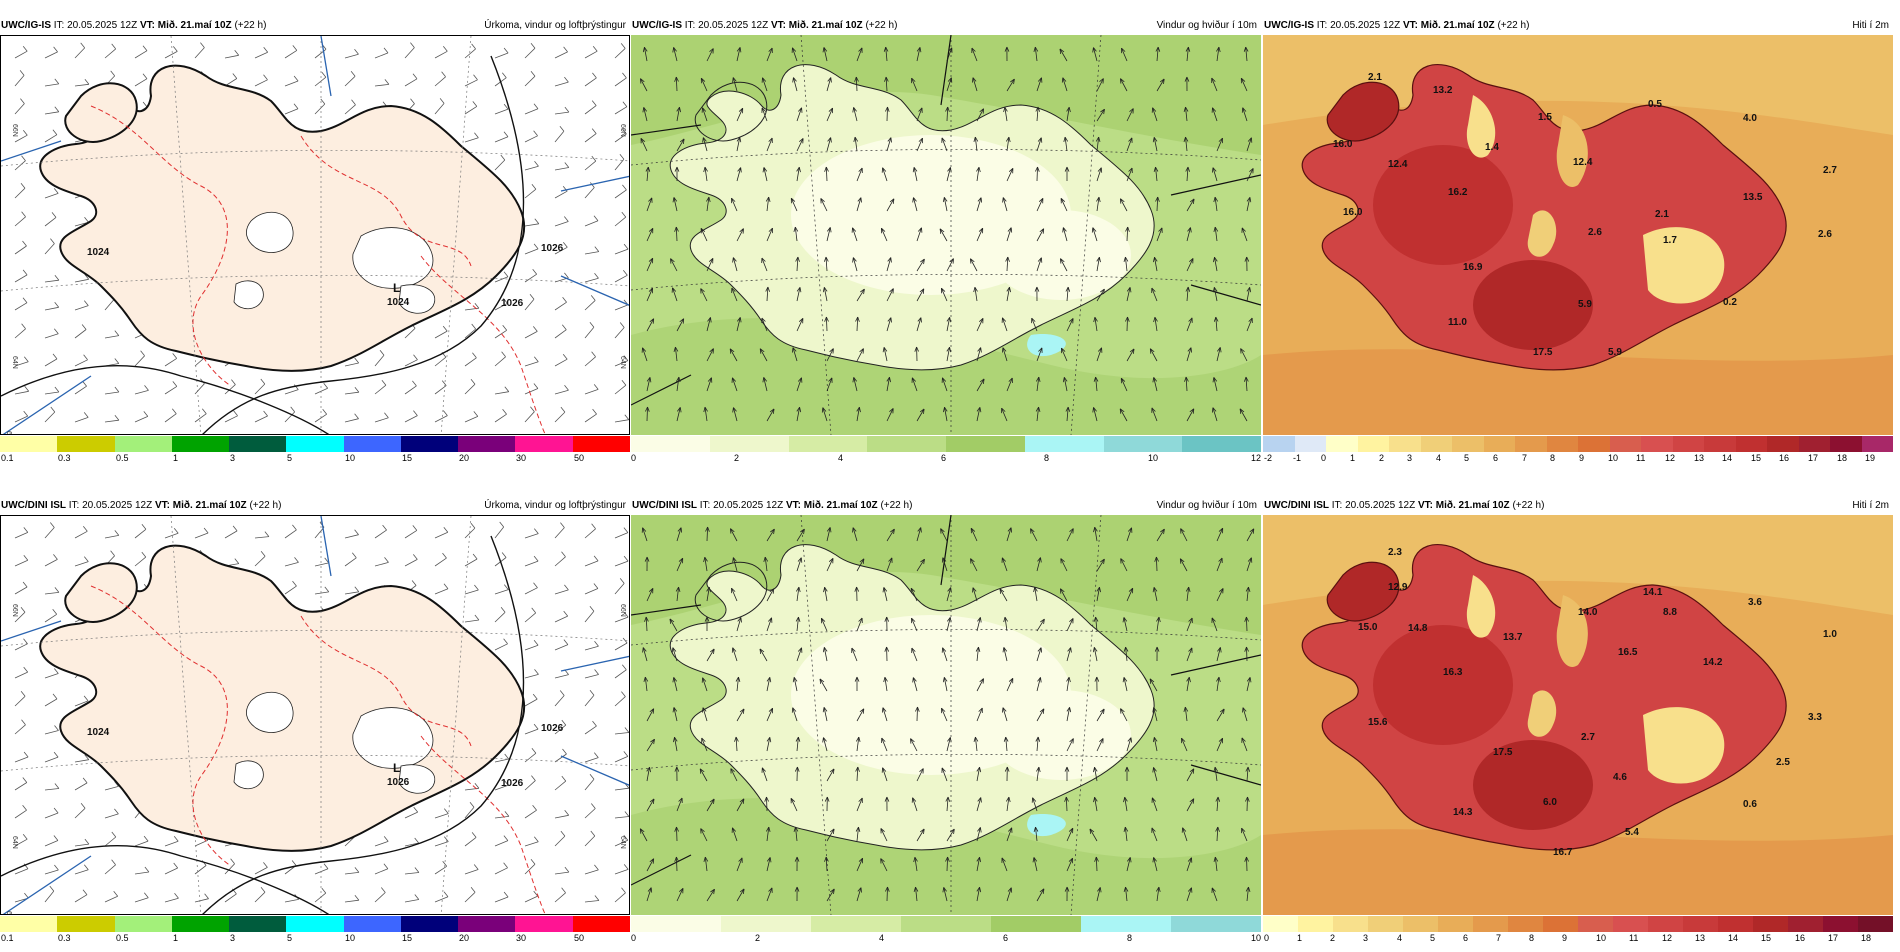 The width and height of the screenshot is (1900, 952). What do you see at coordinates (64, 938) in the screenshot?
I see `colorbar-tick-label: 0.3` at bounding box center [64, 938].